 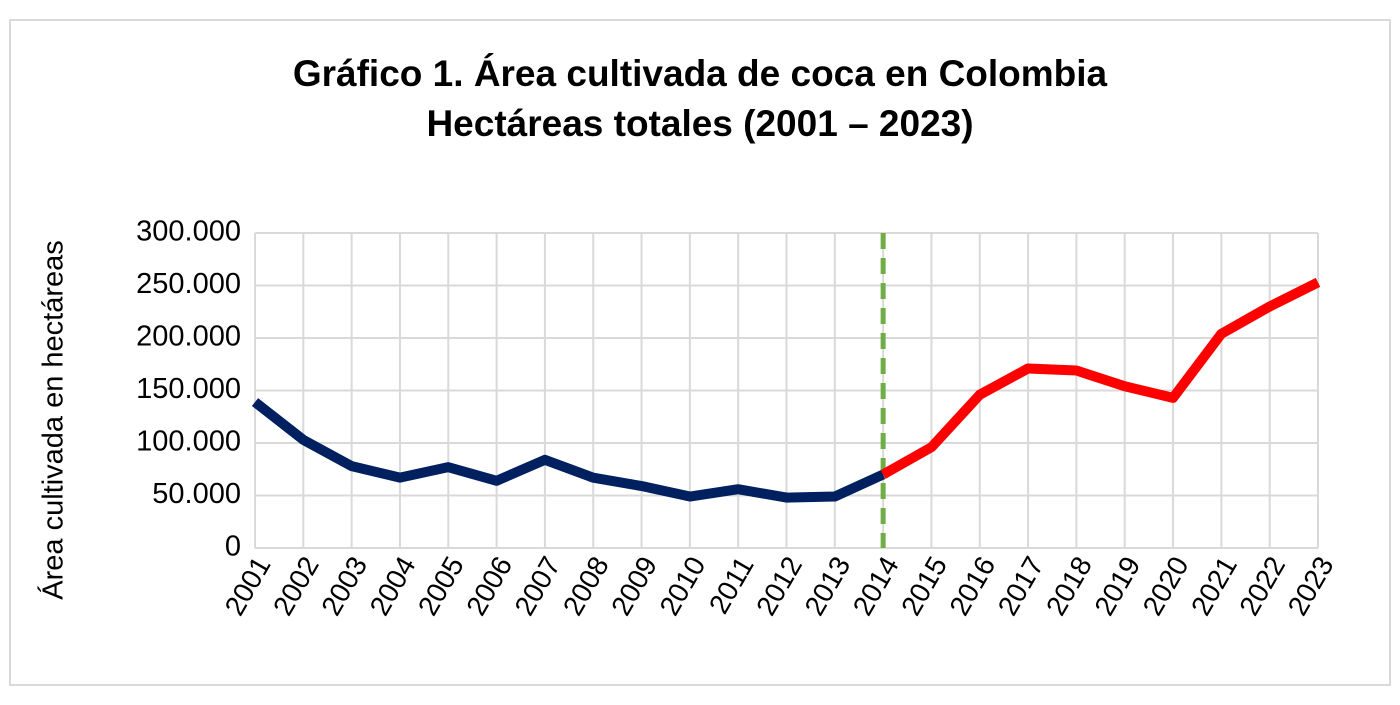 What do you see at coordinates (188, 337) in the screenshot?
I see `y-tick-label: 200.000` at bounding box center [188, 337].